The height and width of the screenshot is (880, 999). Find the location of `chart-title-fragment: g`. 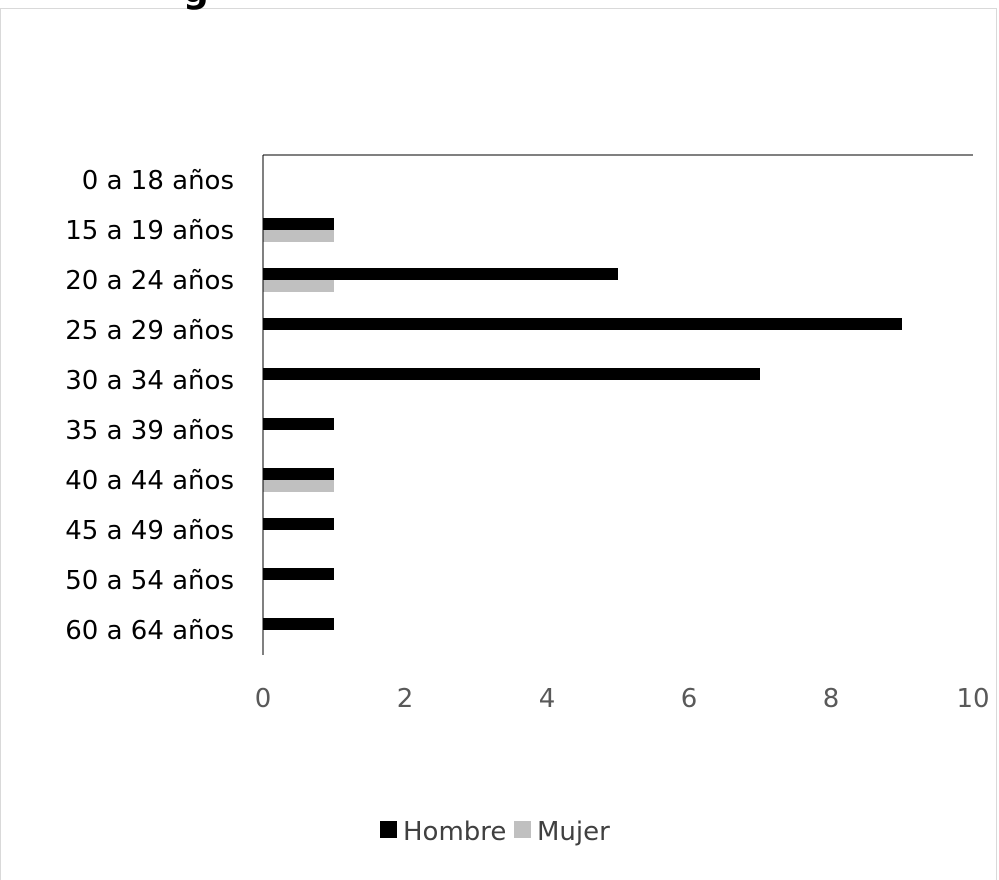

chart-title-fragment: g is located at coordinates (196, 5).